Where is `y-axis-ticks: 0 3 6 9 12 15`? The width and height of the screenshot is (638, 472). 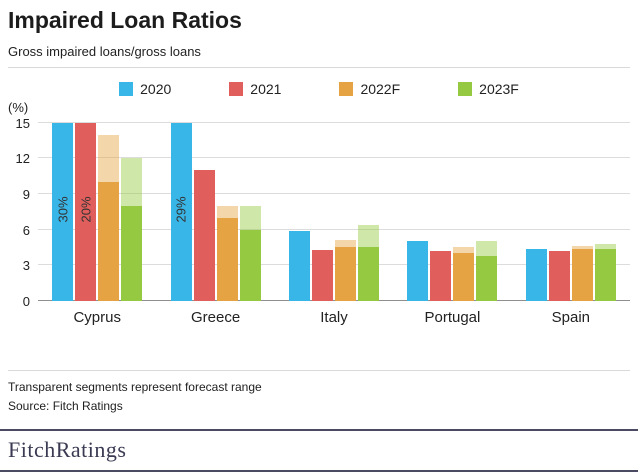
y-axis-ticks: 0 3 6 9 12 15 is located at coordinates (23, 212).